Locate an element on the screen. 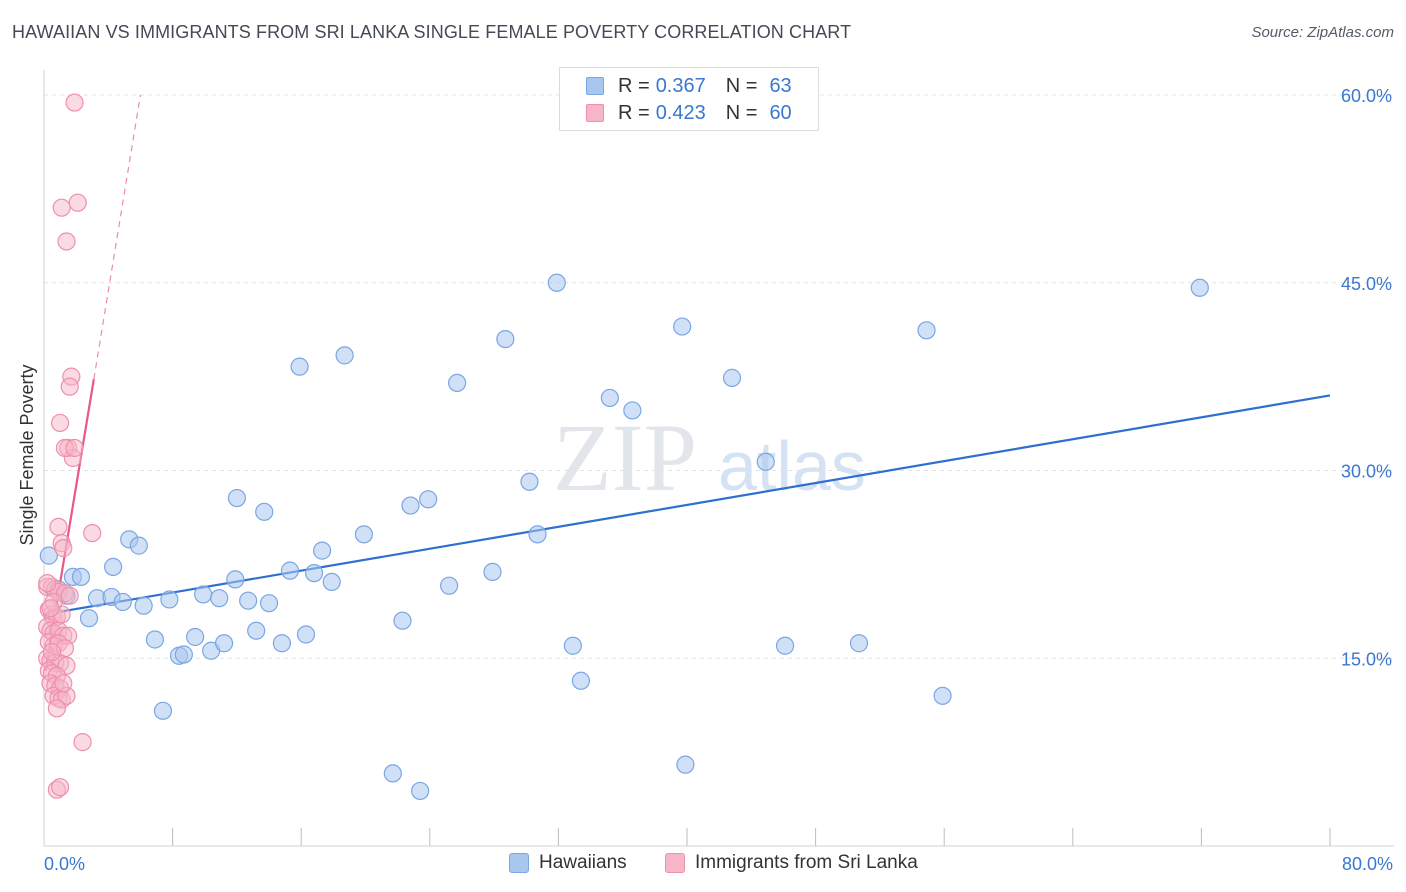 This screenshot has height=892, width=1406. y-tick-label: 45.0% is located at coordinates (1366, 284).